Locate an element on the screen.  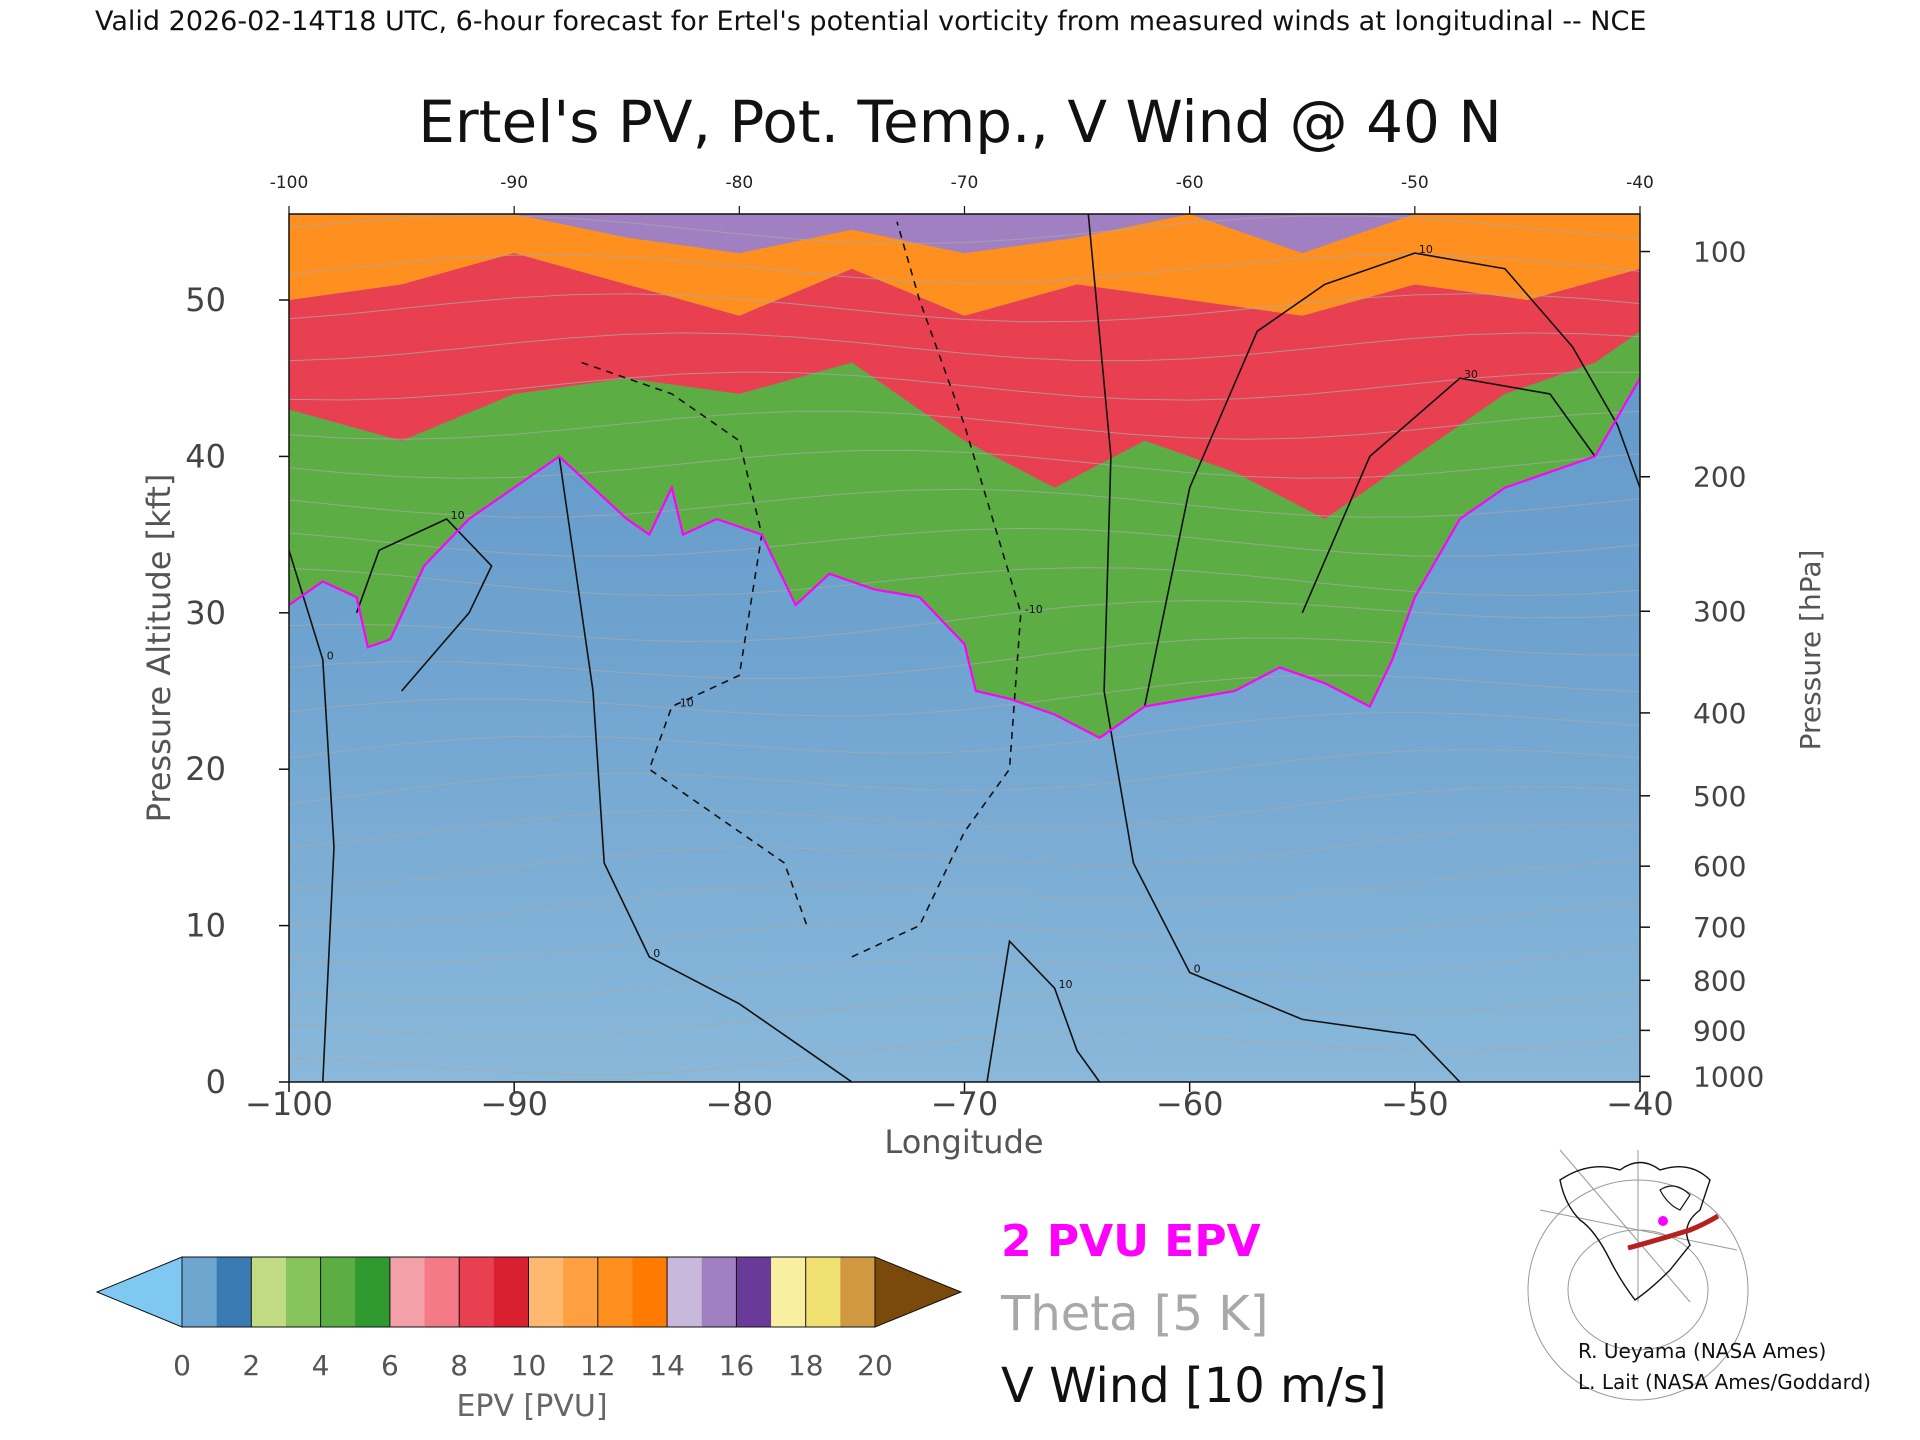
pressure-tick-label: 300 is located at coordinates (1719, 611).